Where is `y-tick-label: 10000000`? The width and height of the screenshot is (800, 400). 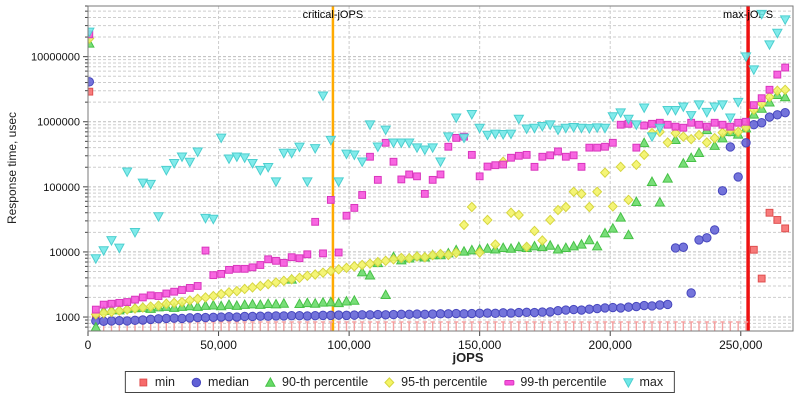 y-tick-label: 10000000 is located at coordinates (55, 58).